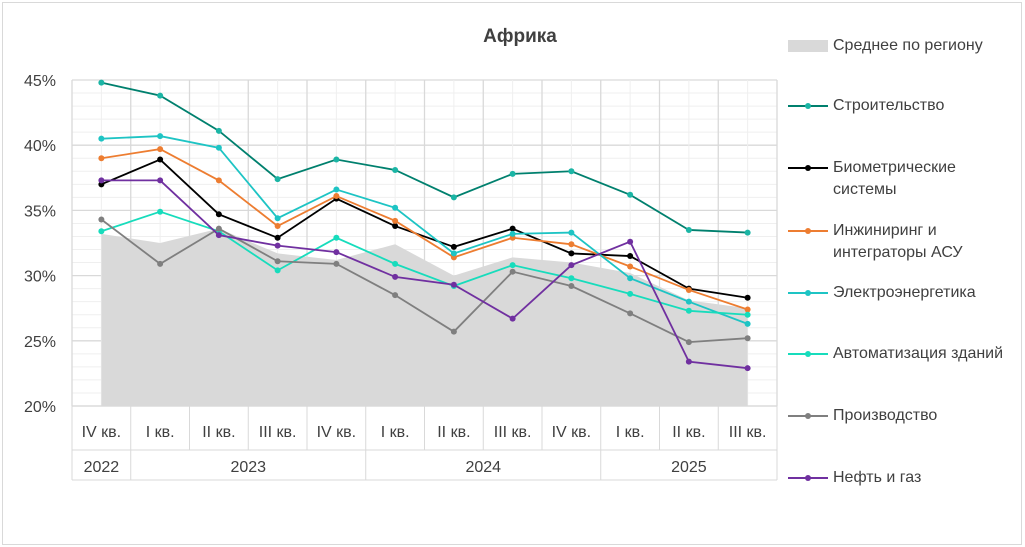 The image size is (1025, 547). What do you see at coordinates (889, 105) in the screenshot?
I see `legend-label: Строительство` at bounding box center [889, 105].